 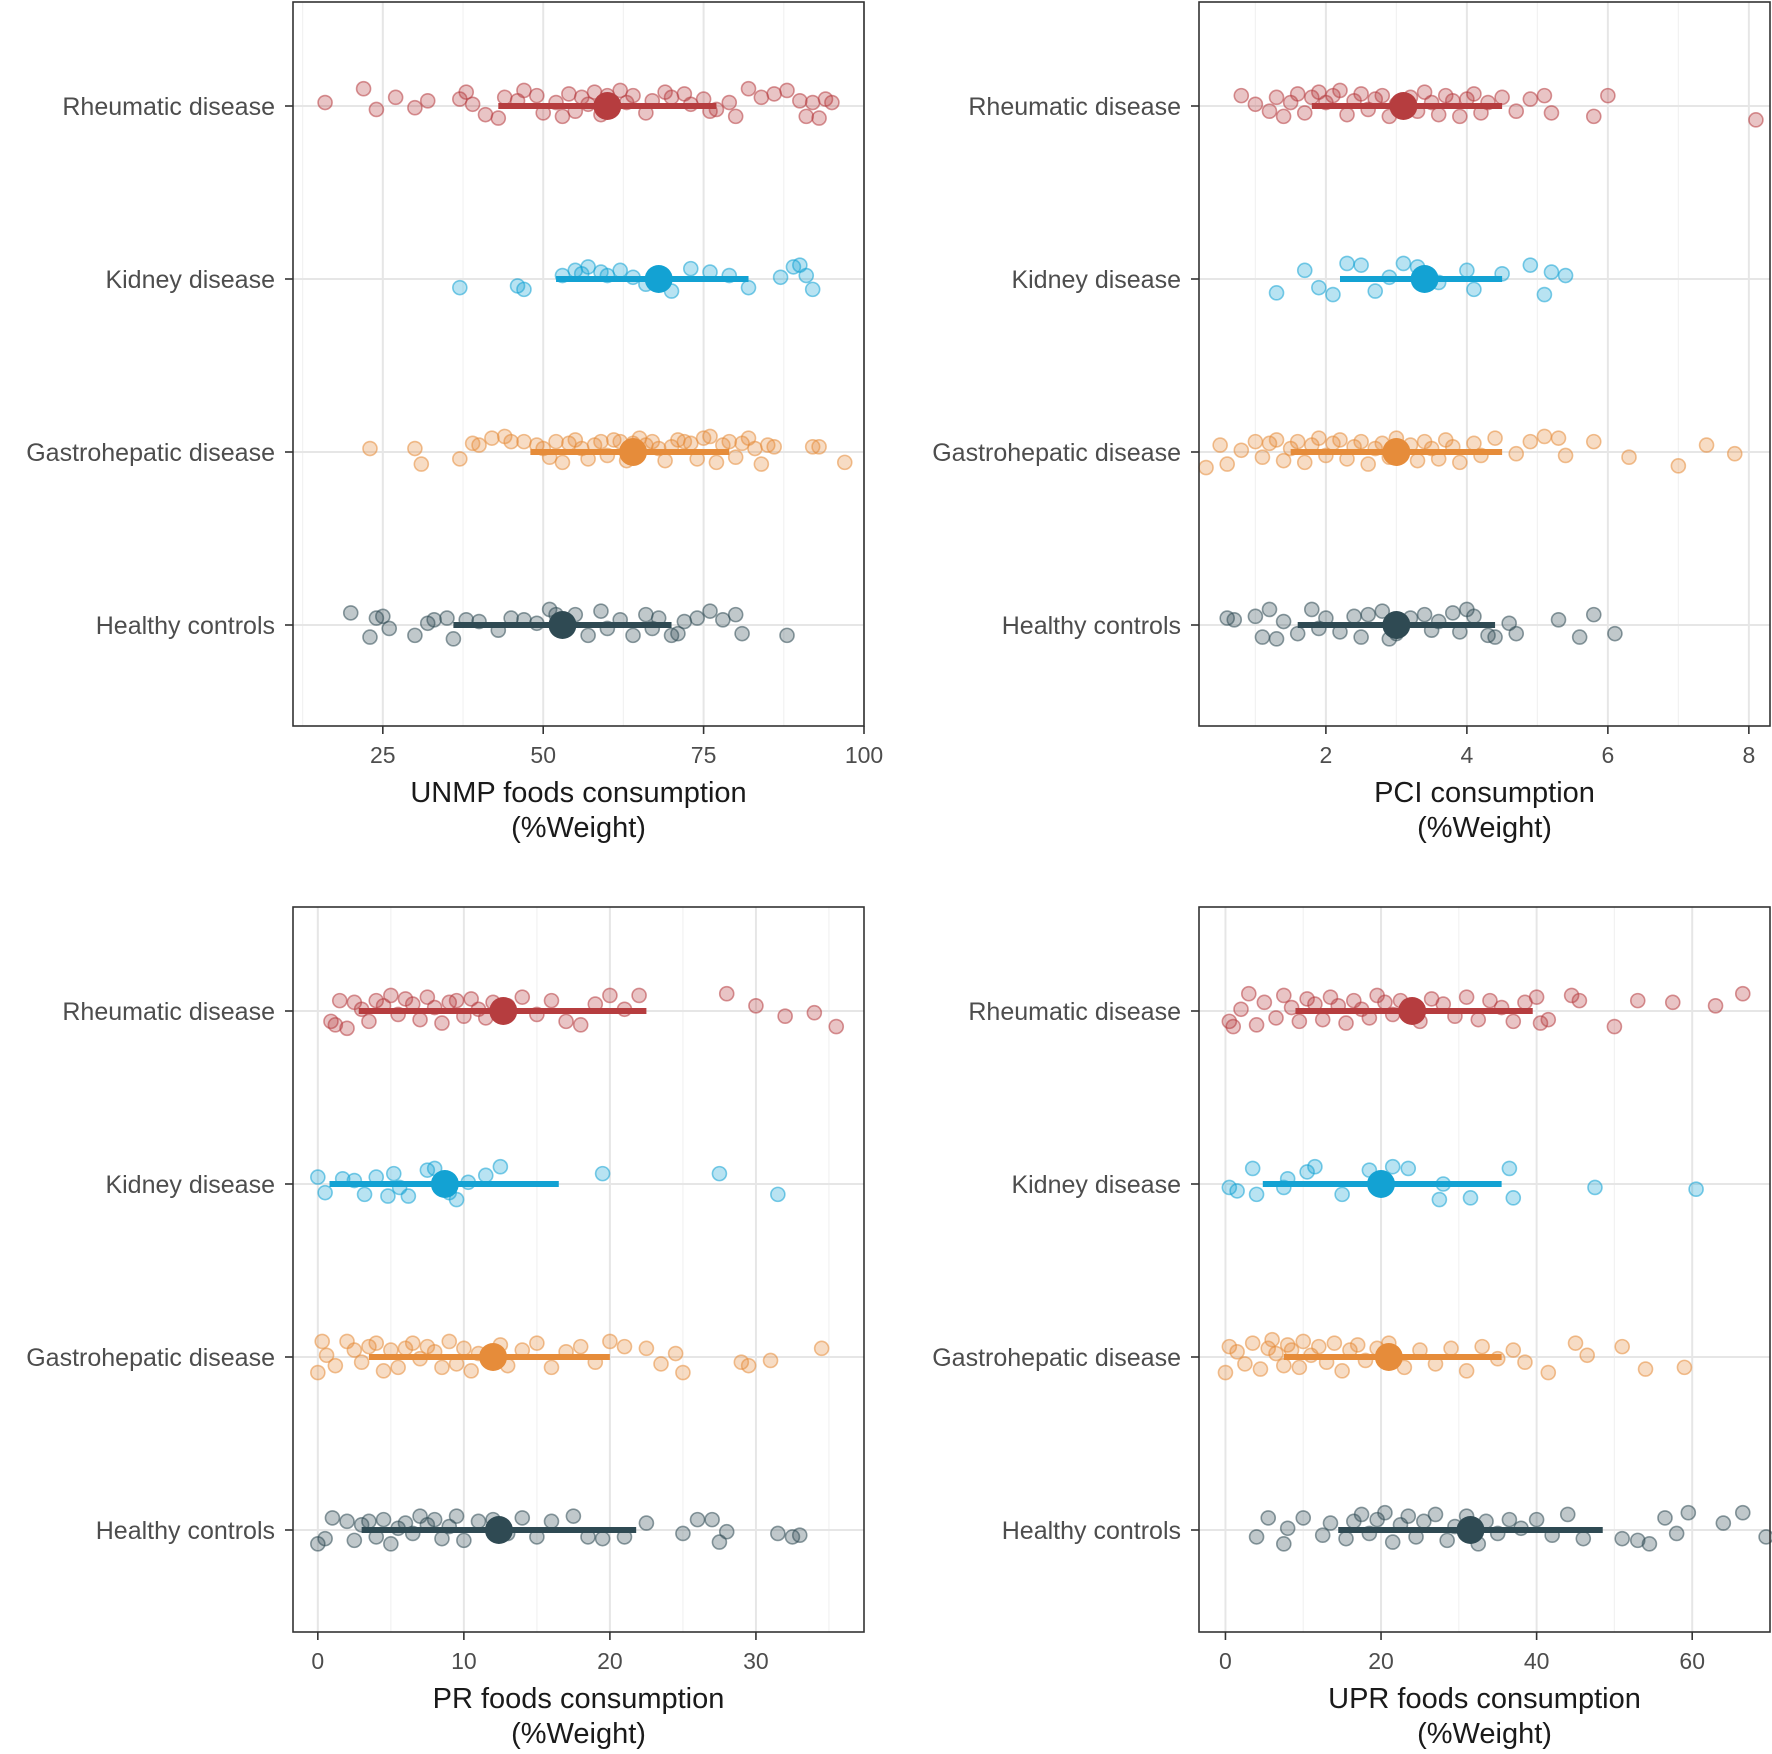 What do you see at coordinates (579, 1699) in the screenshot?
I see `panel-3-x-axis-title: PR foods consumption` at bounding box center [579, 1699].